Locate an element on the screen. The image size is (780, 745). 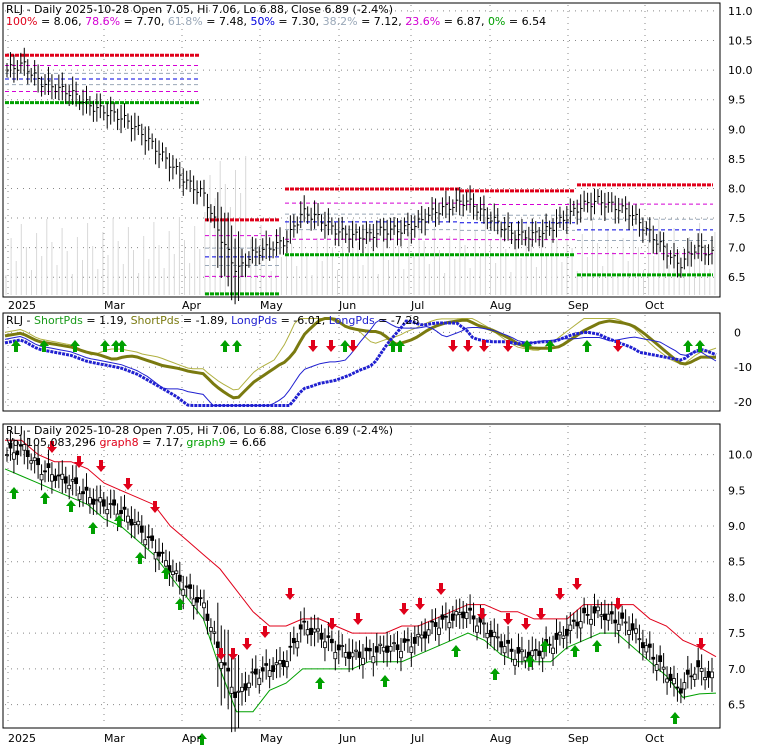
legend-part: Vol 105,083,296 is located at coordinates (52, 442).